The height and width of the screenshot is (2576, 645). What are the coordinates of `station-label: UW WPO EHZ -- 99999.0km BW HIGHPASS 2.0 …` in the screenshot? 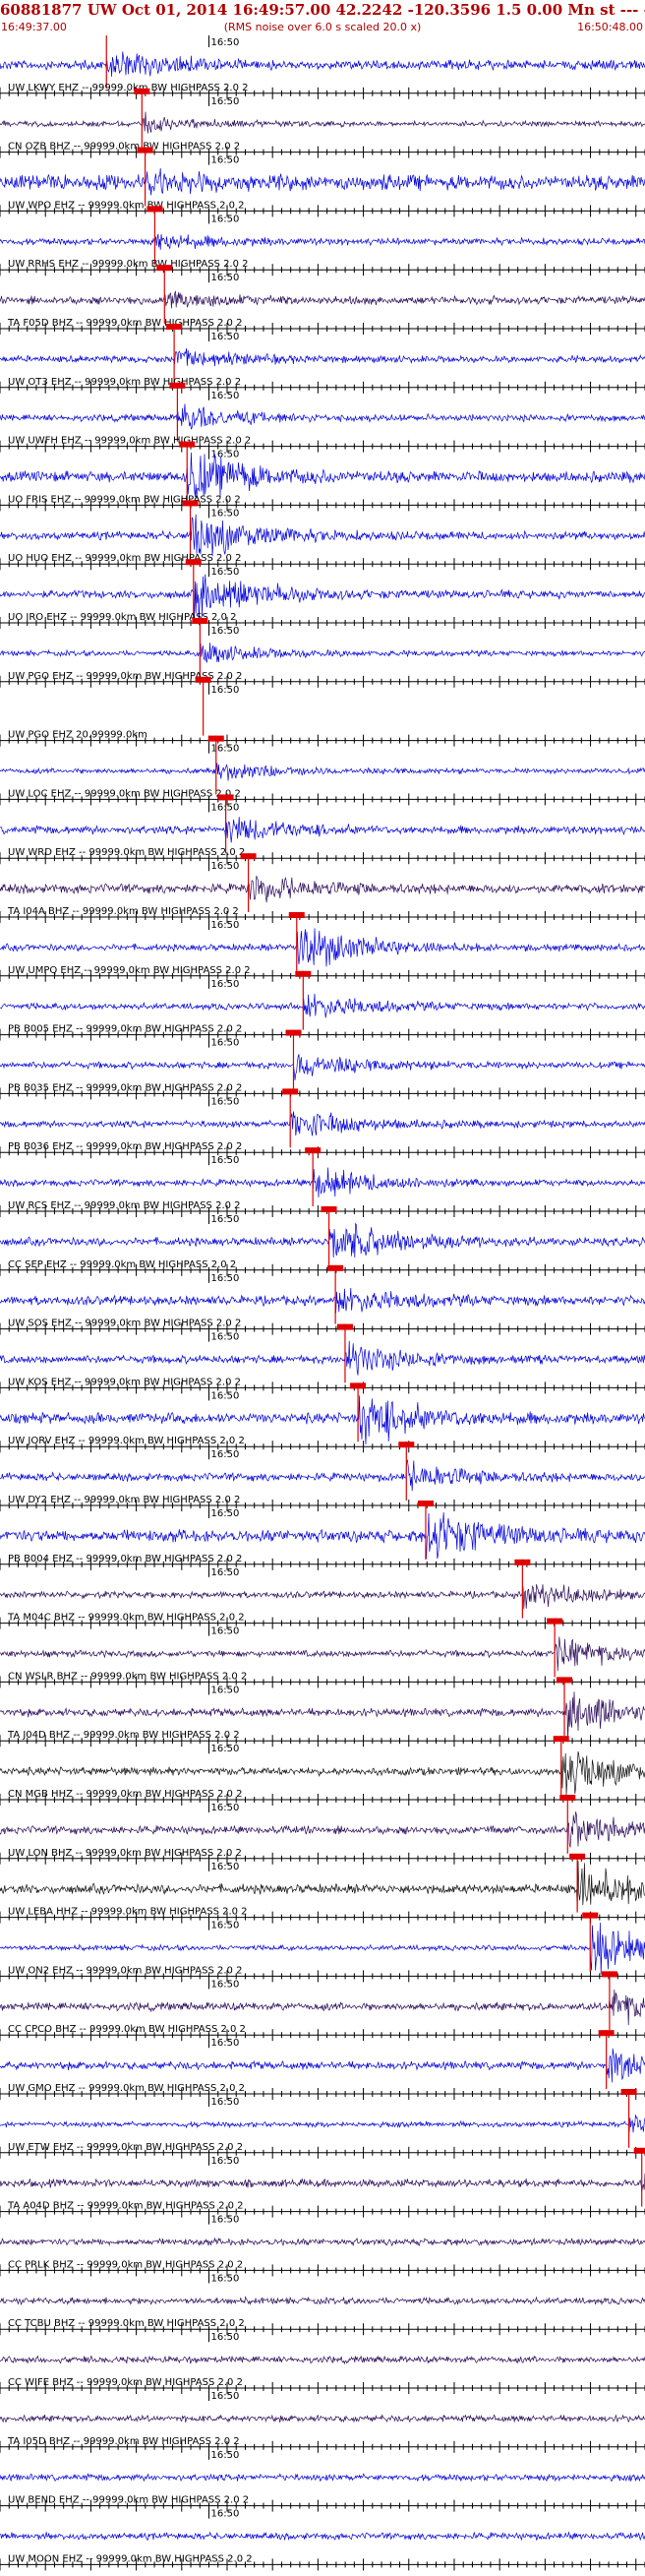 It's located at (126, 206).